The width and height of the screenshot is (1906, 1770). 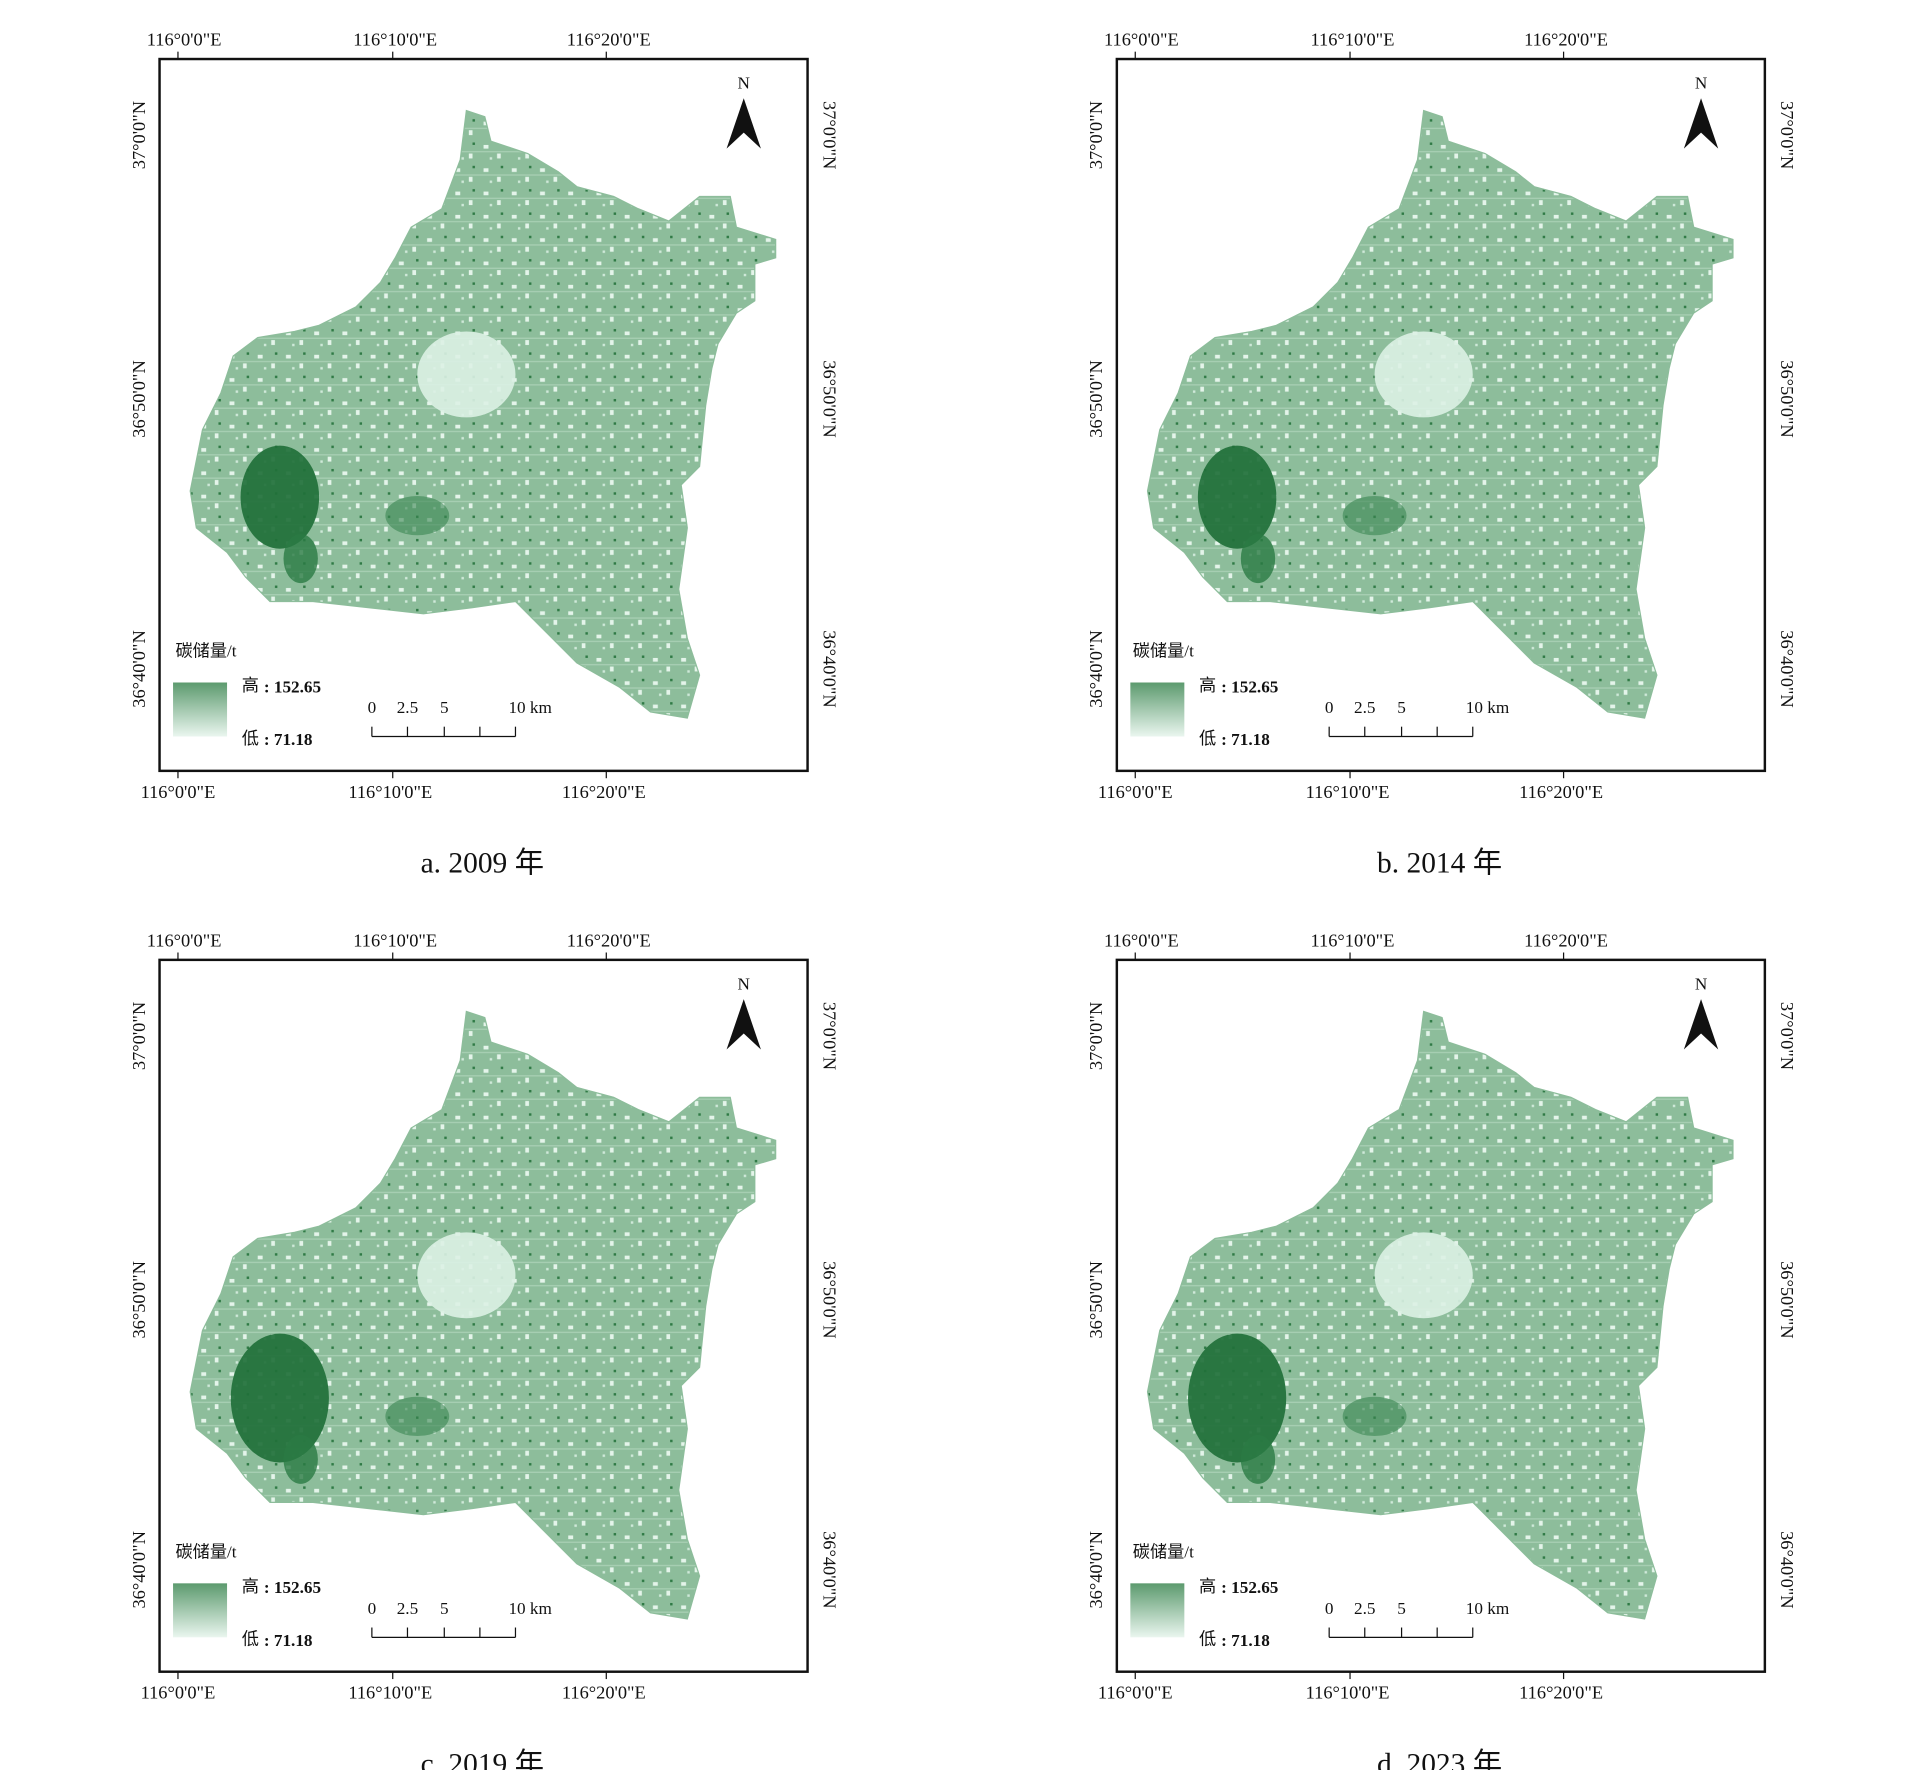 What do you see at coordinates (482, 863) in the screenshot?
I see `panel-caption: a. 2009 年` at bounding box center [482, 863].